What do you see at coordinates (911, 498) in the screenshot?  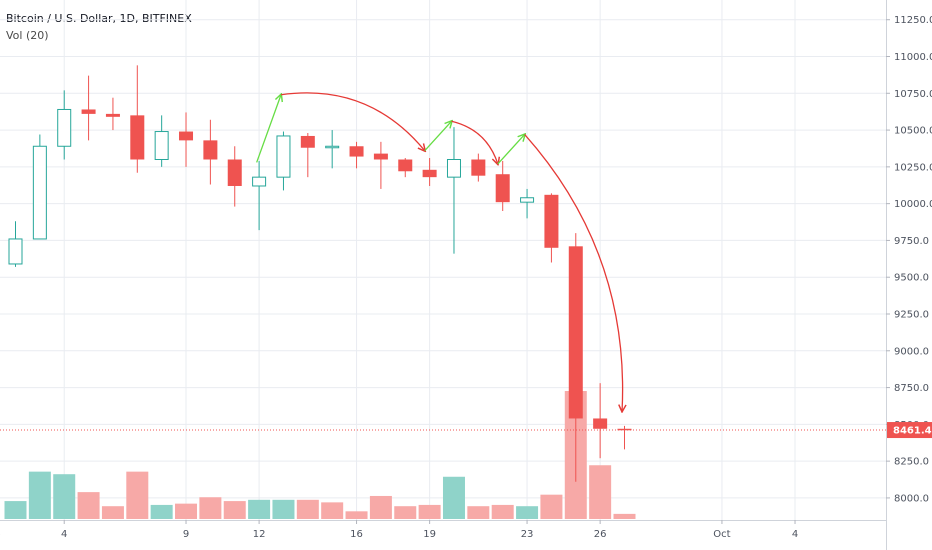 I see `price-tick-label: 8000.0` at bounding box center [911, 498].